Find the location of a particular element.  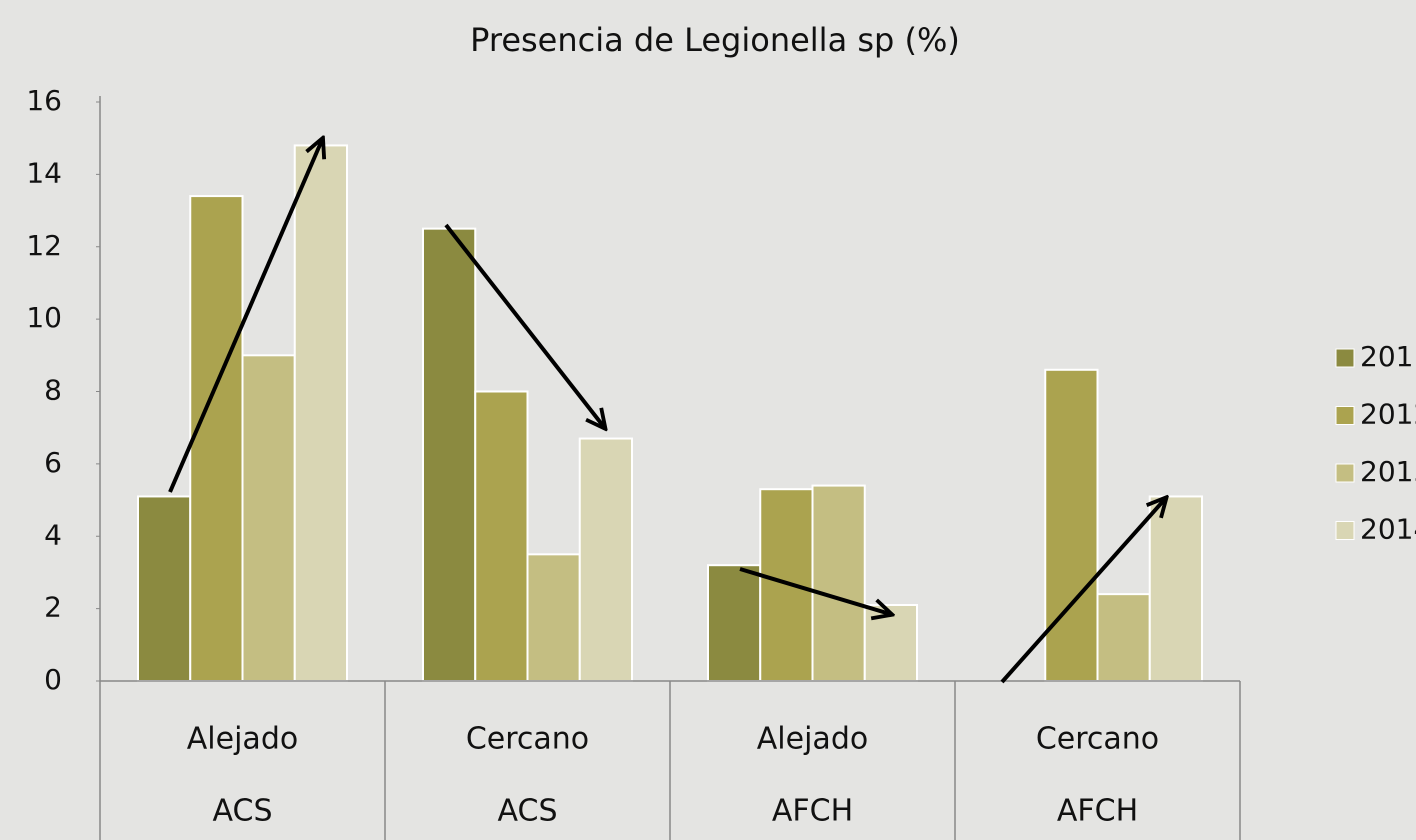

legend-label: 2014 is located at coordinates (1388, 529).